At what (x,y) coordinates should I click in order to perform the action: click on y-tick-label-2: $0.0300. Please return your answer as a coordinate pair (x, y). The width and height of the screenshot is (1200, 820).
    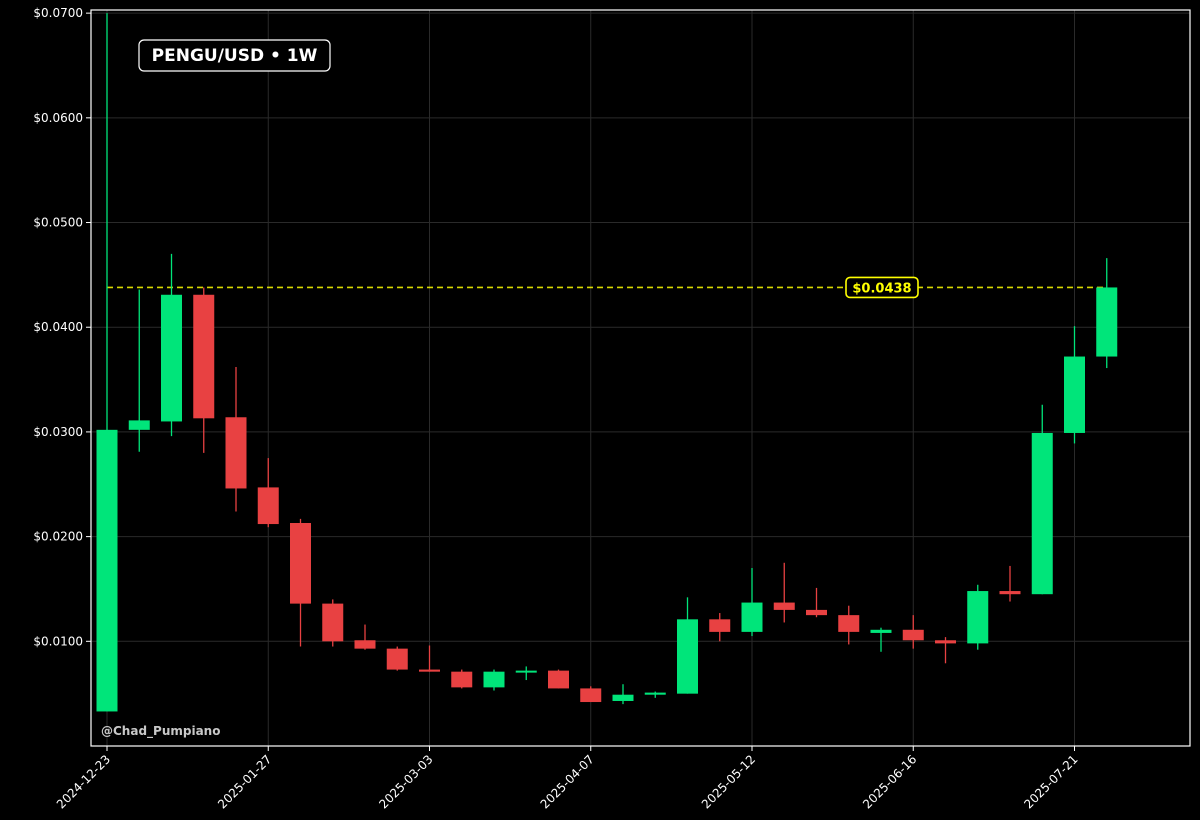
    Looking at the image, I should click on (58, 432).